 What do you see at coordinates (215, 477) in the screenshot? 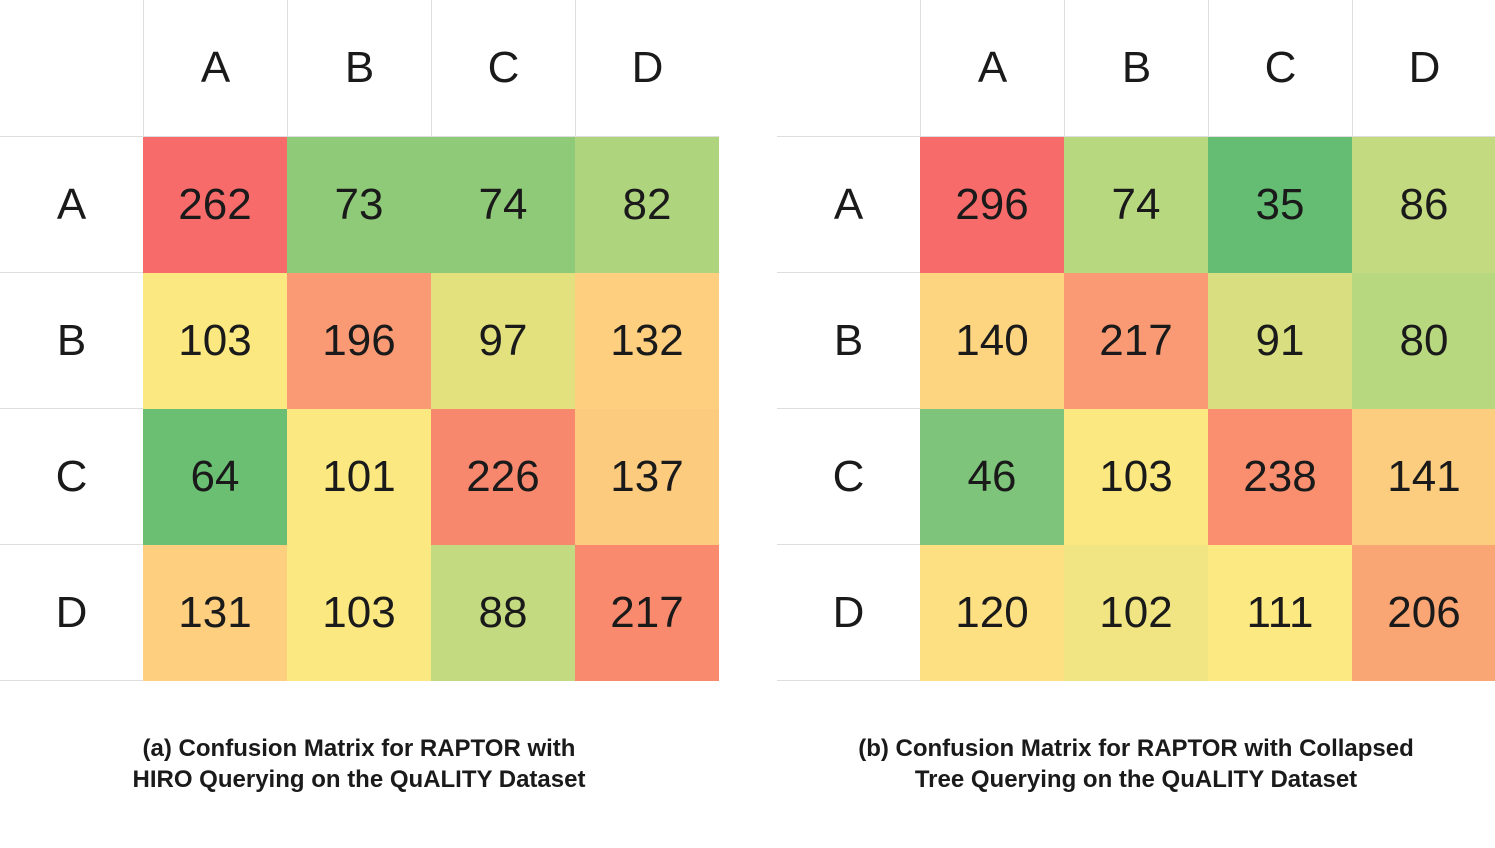
I see `matrix-cell-c-a: 64` at bounding box center [215, 477].